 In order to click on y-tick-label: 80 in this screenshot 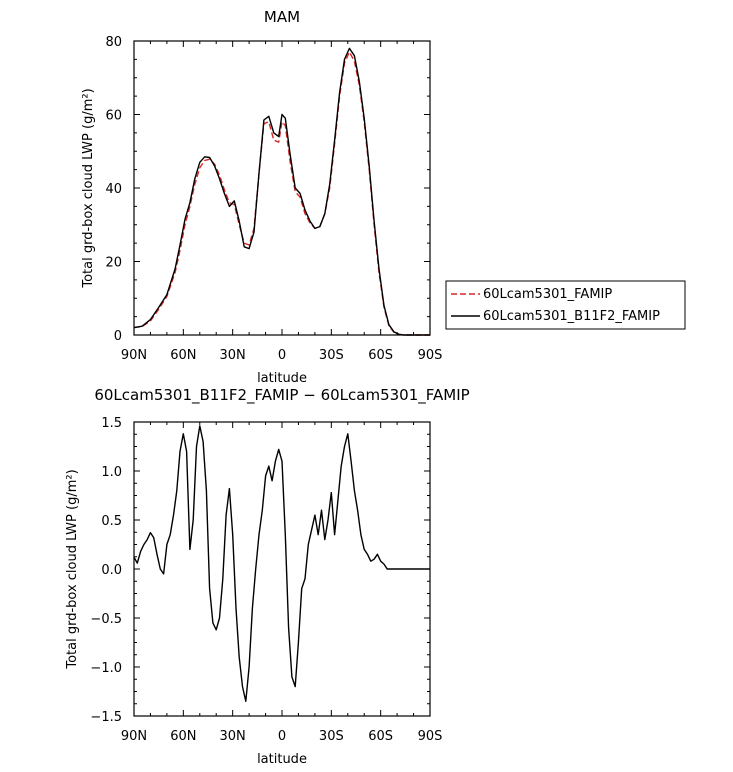, I will do `click(113, 42)`.